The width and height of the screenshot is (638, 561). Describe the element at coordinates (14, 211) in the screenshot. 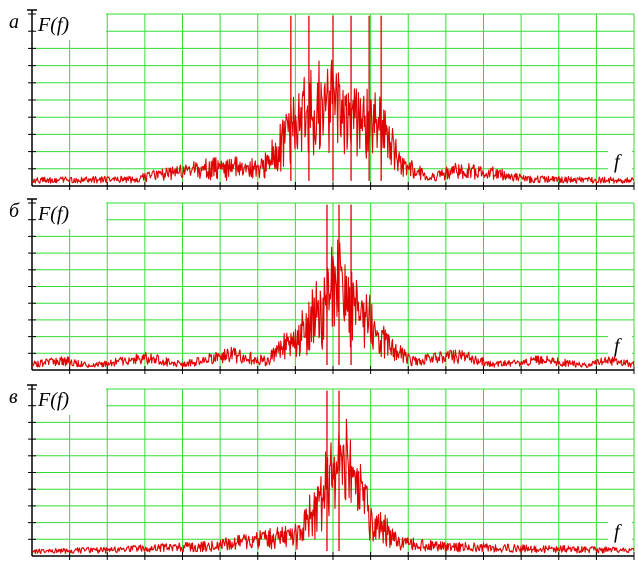

I see `panel-letter: б` at that location.